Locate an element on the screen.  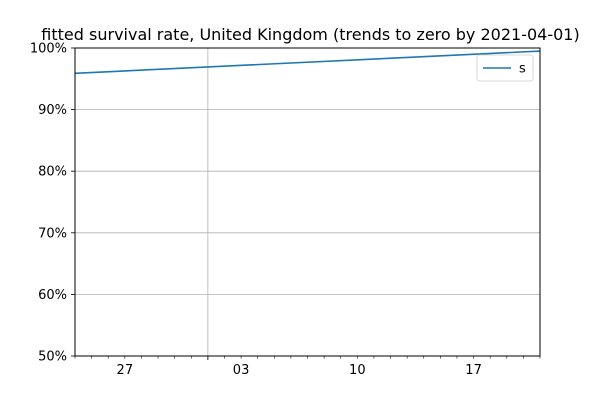
x-tick-label: 03 is located at coordinates (241, 370).